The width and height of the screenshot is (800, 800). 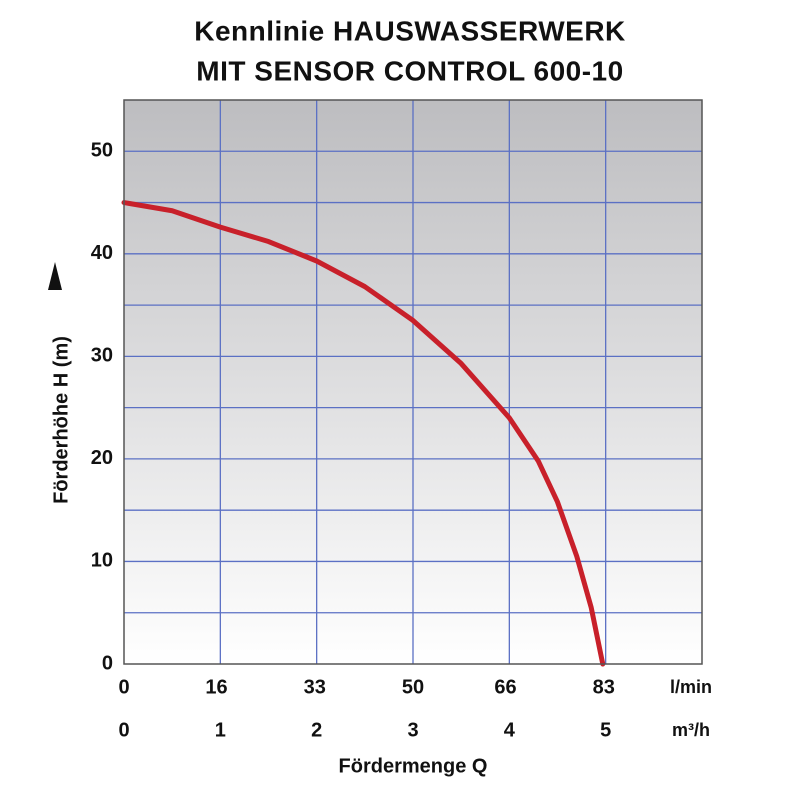 I want to click on x2-tick-label: 0, so click(x=123, y=687).